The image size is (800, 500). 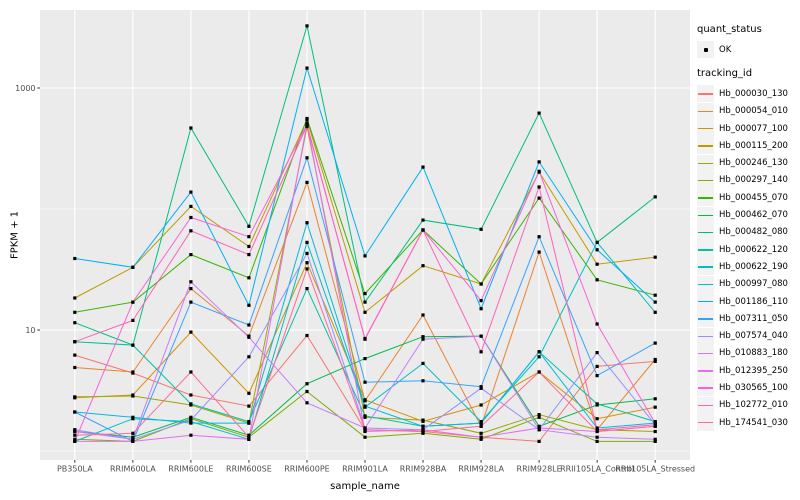 I want to click on legend-item-label: Hb_000054_010, so click(x=753, y=111).